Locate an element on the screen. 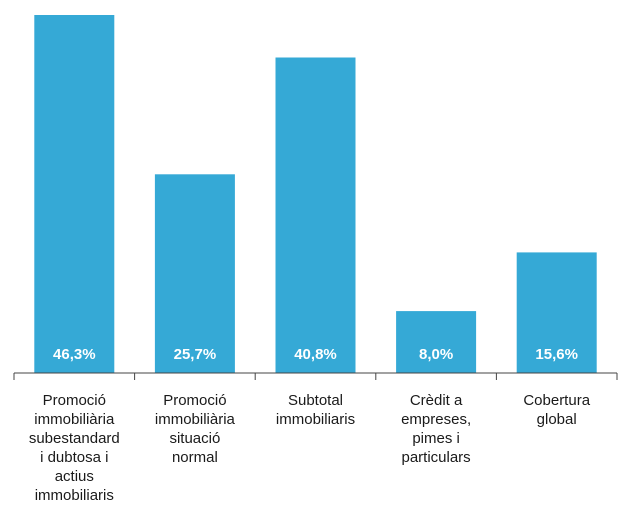 This screenshot has width=621, height=525. bar-value-label: 8,0% is located at coordinates (436, 354).